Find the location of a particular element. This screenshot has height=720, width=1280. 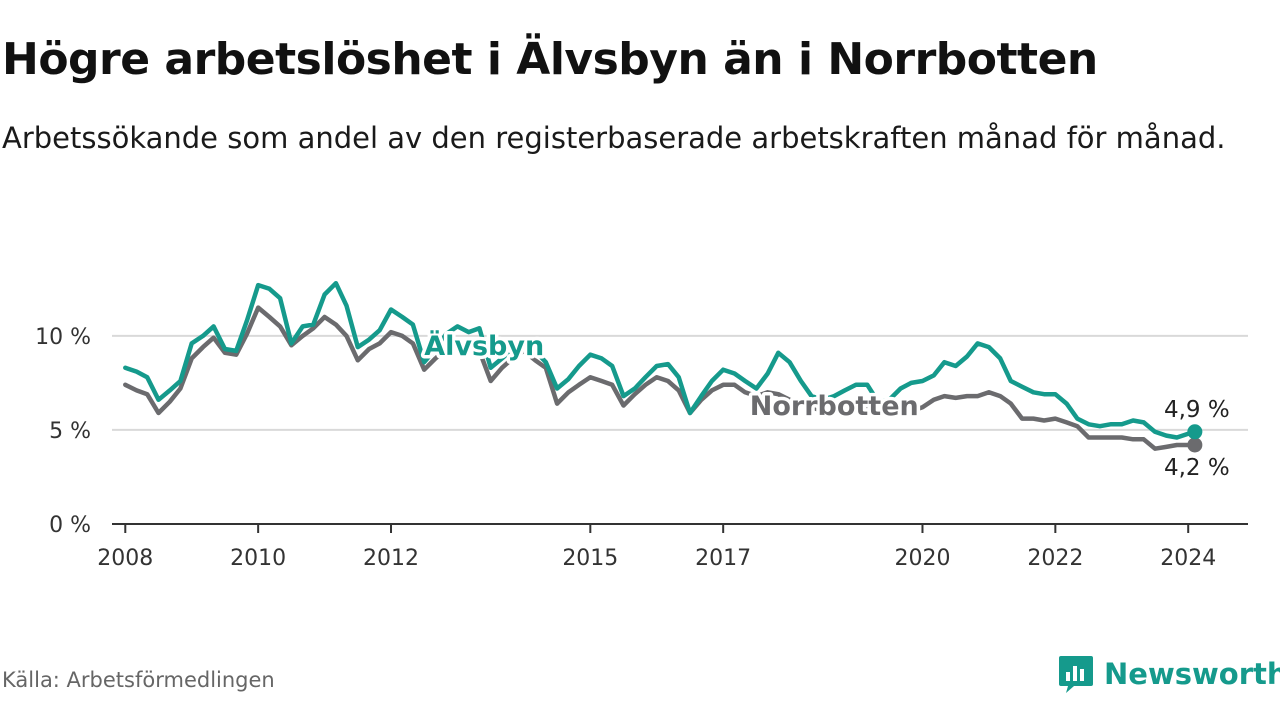

brand-logo: Newsworthy is located at coordinates (1169, 674).